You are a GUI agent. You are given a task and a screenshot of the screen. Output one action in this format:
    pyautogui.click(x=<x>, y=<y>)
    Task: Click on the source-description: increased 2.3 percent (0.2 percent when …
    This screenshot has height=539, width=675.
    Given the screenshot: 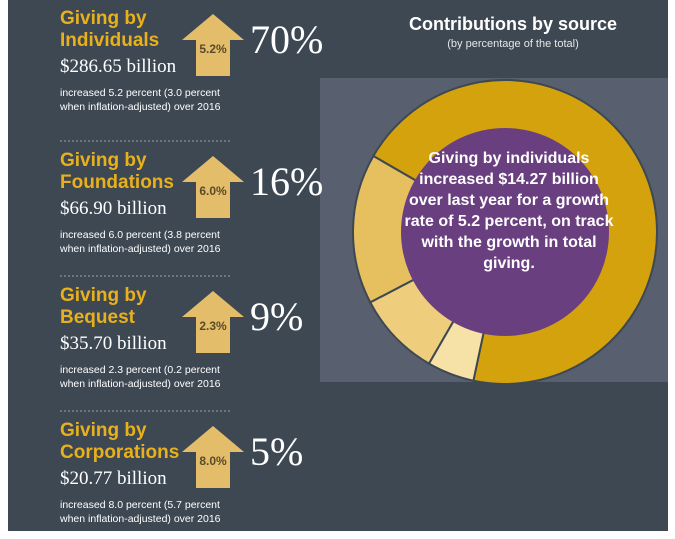 What is the action you would take?
    pyautogui.click(x=140, y=377)
    